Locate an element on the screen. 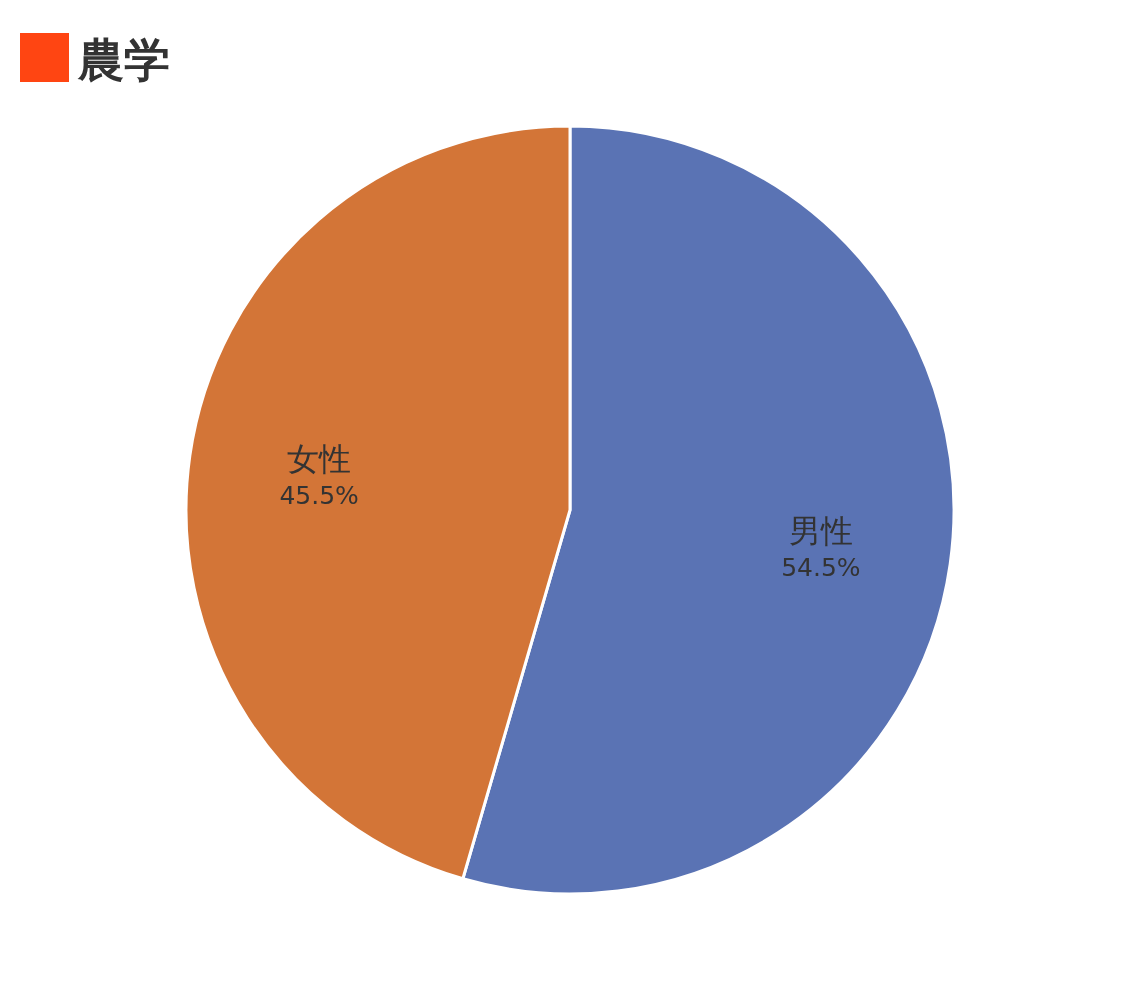 Image resolution: width=1140 pixels, height=983 pixels. data-label: 54.5% is located at coordinates (821, 567).